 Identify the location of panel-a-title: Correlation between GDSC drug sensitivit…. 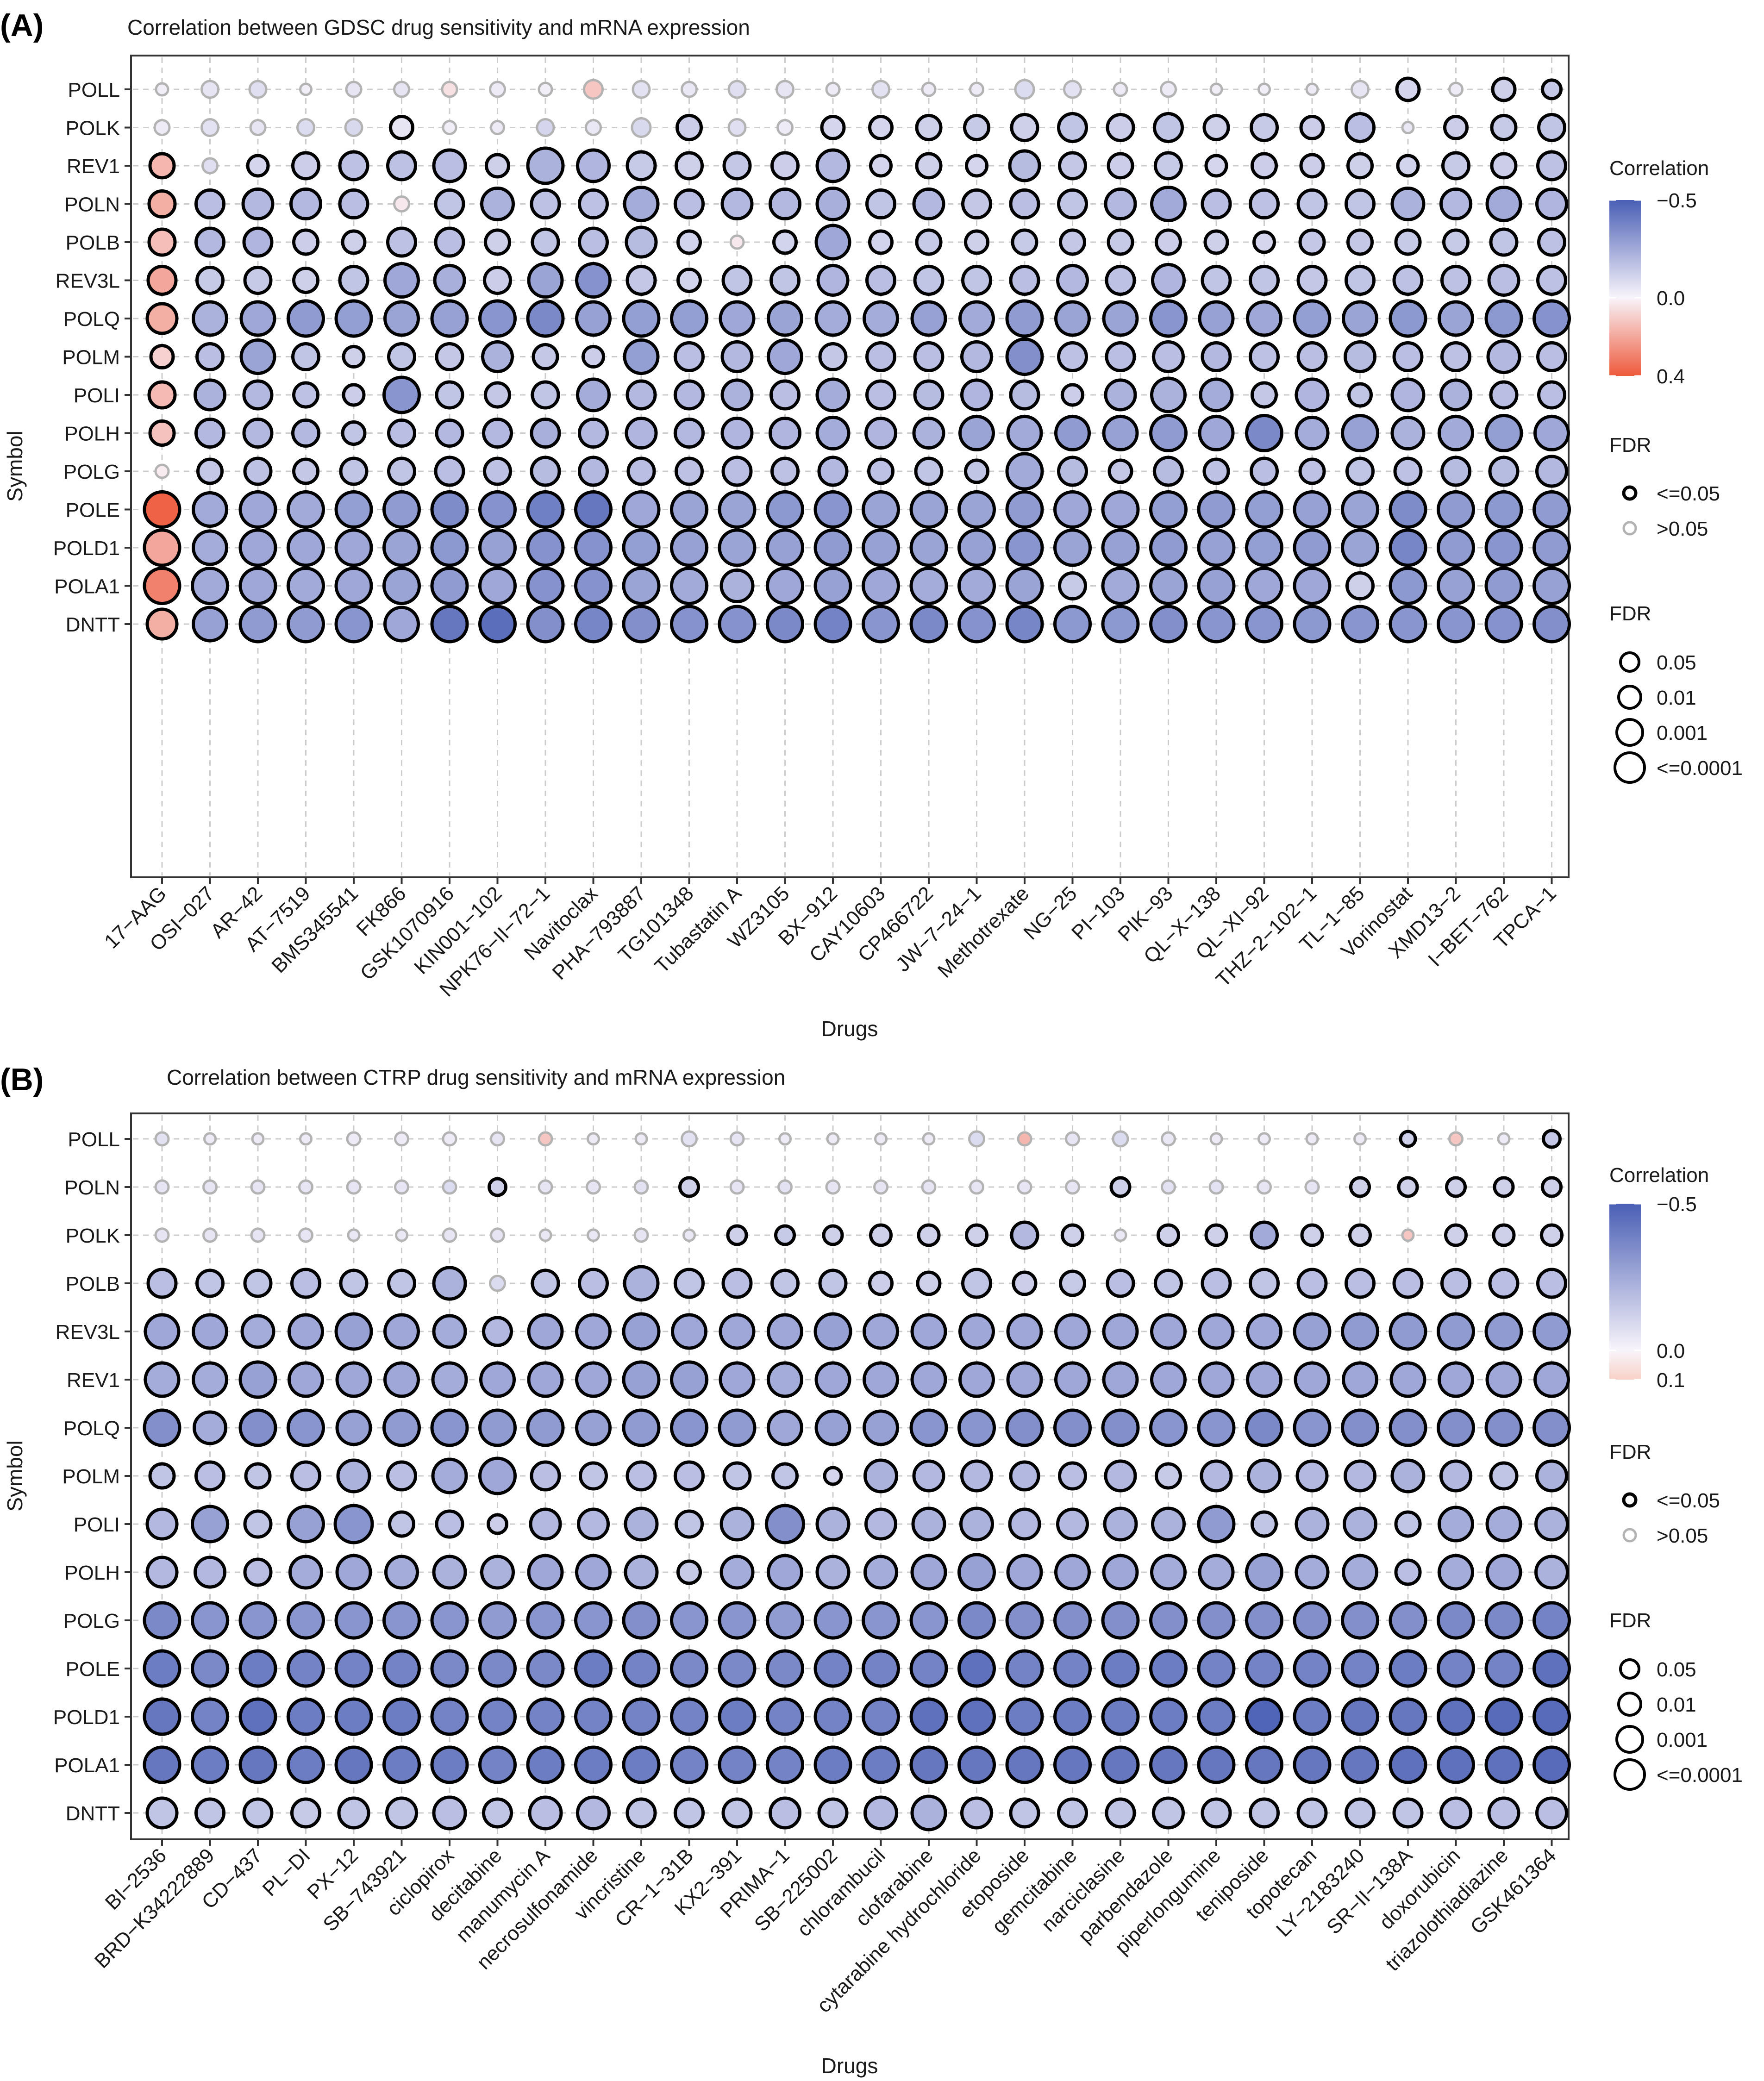
(439, 27).